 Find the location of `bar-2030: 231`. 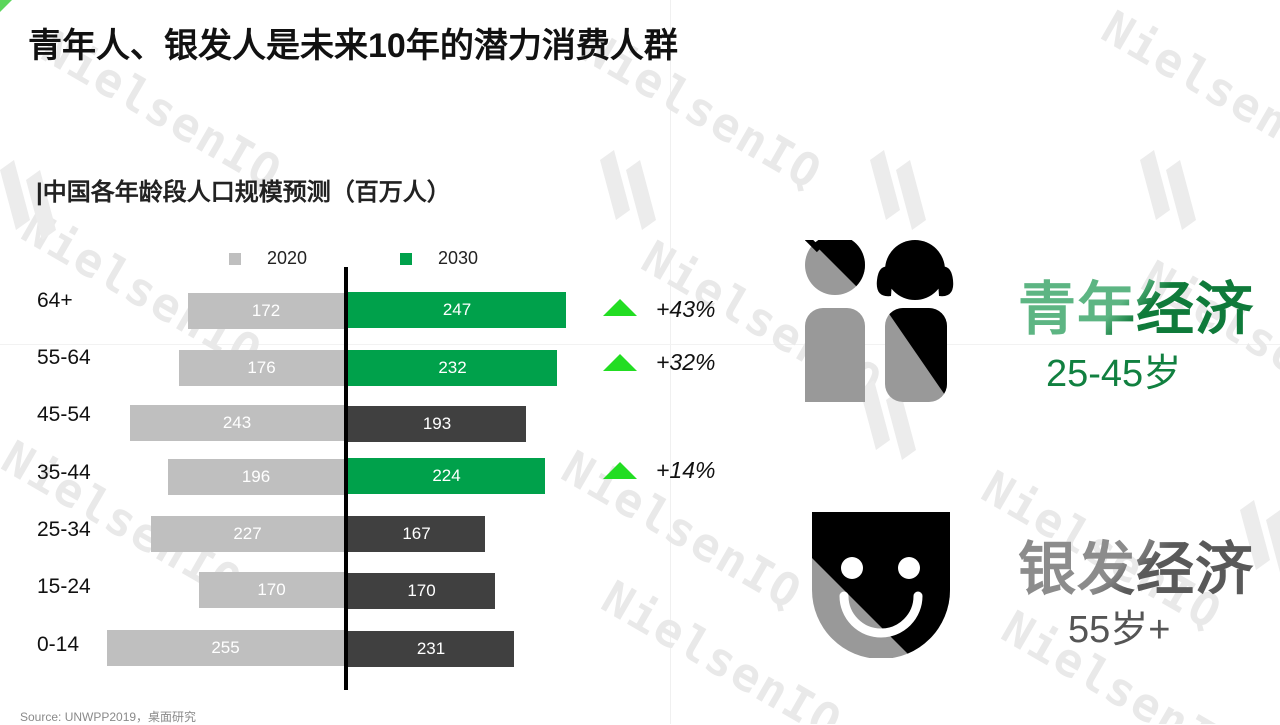

bar-2030: 231 is located at coordinates (431, 649).